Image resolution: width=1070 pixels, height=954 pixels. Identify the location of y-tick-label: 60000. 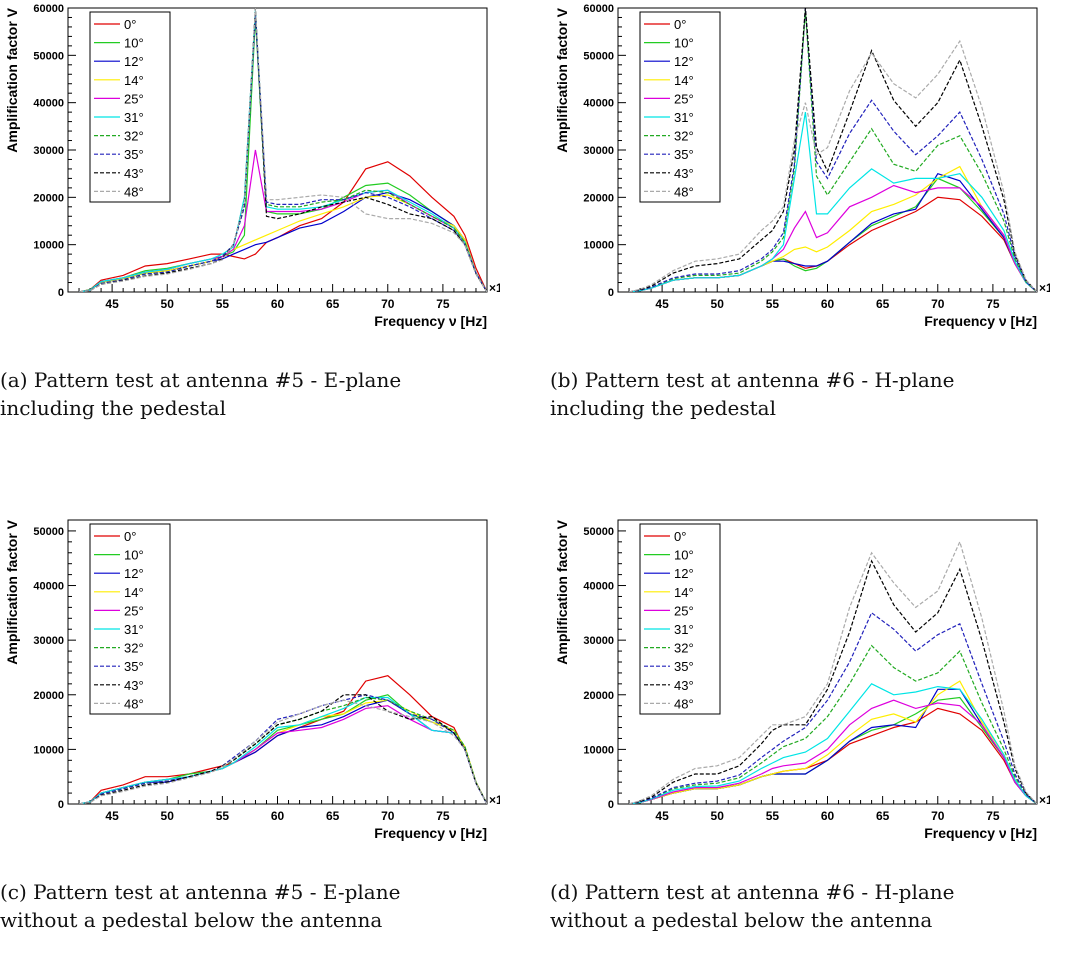
(48, 9).